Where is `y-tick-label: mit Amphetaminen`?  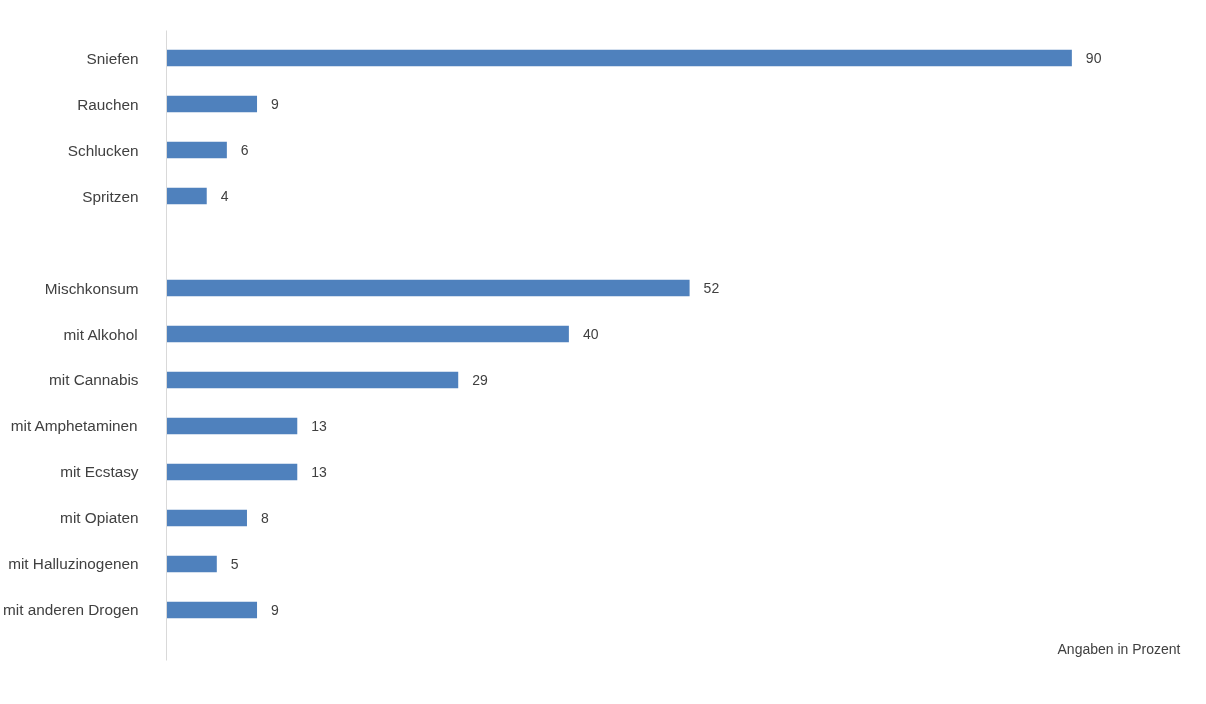
y-tick-label: mit Amphetaminen is located at coordinates (74, 426).